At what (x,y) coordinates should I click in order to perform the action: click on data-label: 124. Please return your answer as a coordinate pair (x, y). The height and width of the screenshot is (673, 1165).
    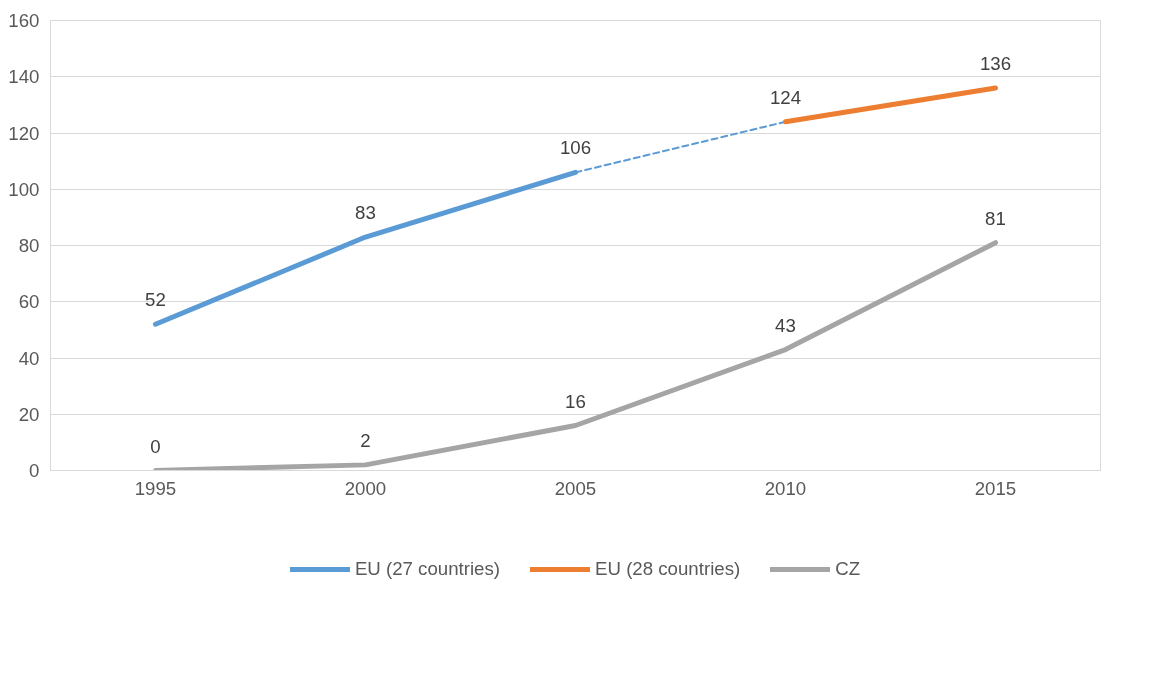
    Looking at the image, I should click on (785, 97).